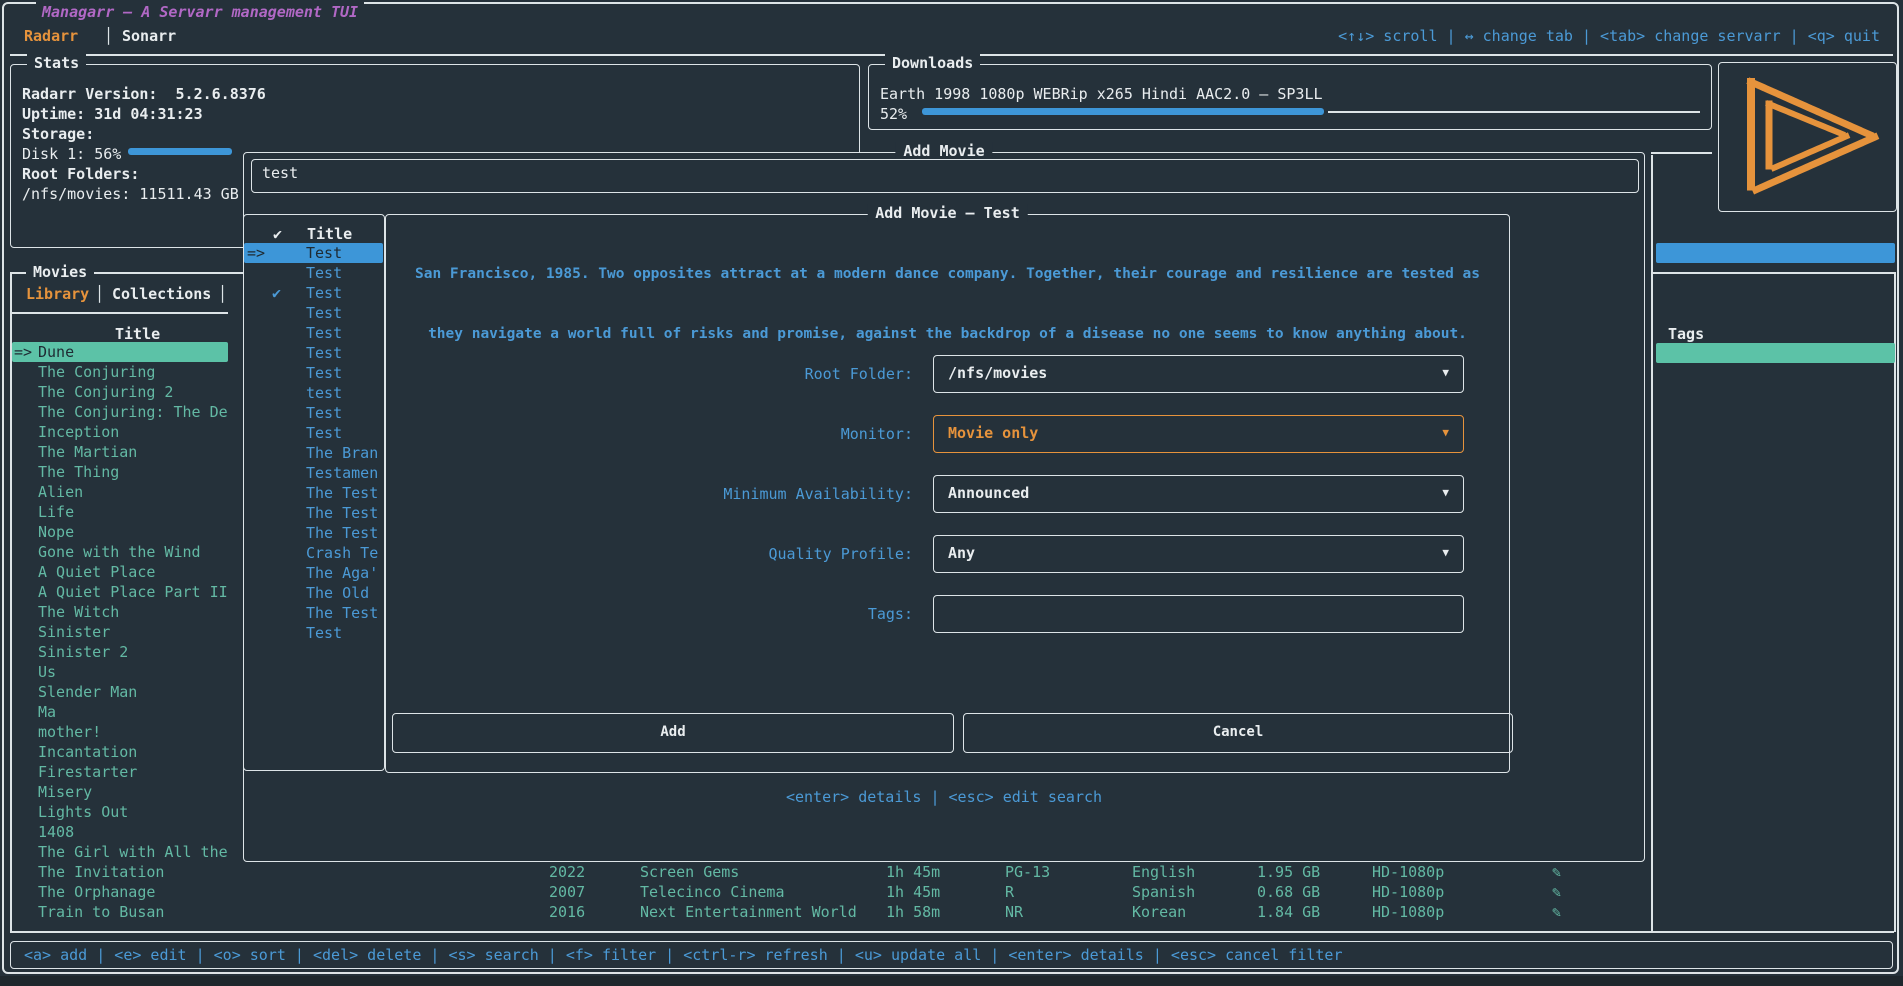  What do you see at coordinates (51, 36) in the screenshot?
I see `tab-radarr: Radarr` at bounding box center [51, 36].